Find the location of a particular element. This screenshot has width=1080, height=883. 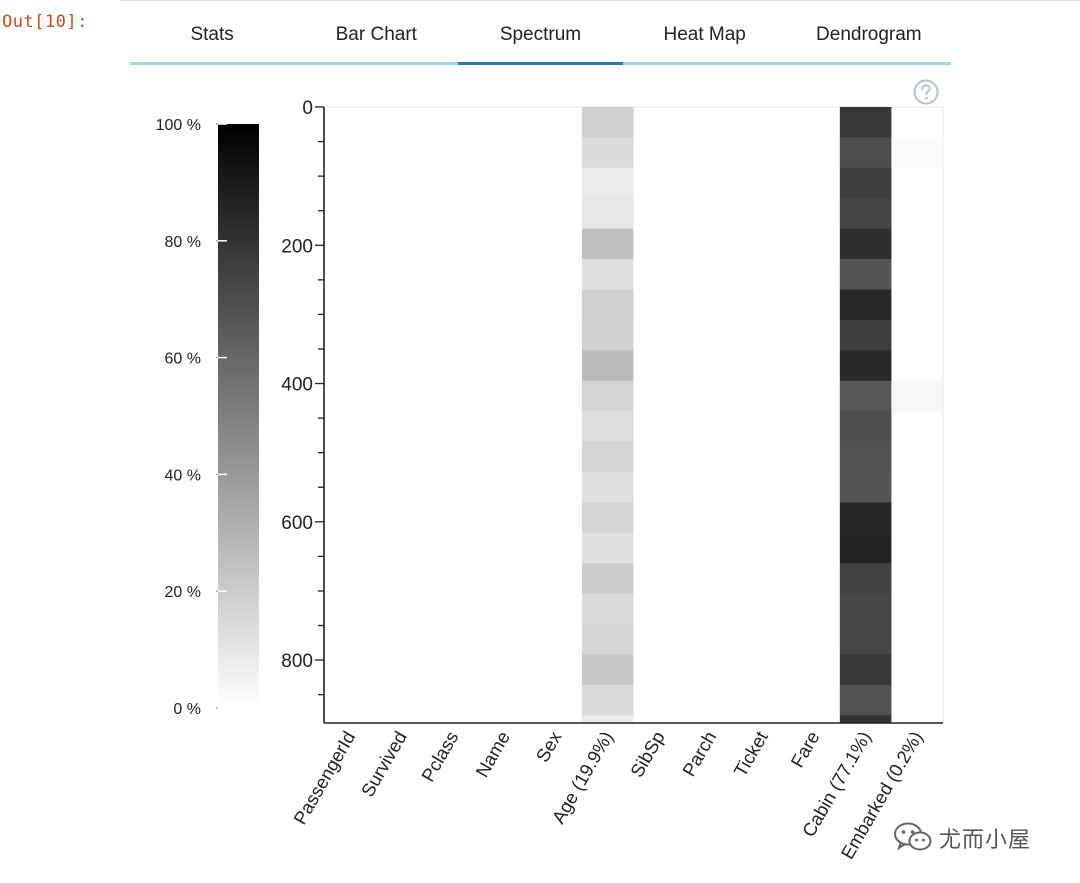

x-tick-label: Sex is located at coordinates (548, 746).